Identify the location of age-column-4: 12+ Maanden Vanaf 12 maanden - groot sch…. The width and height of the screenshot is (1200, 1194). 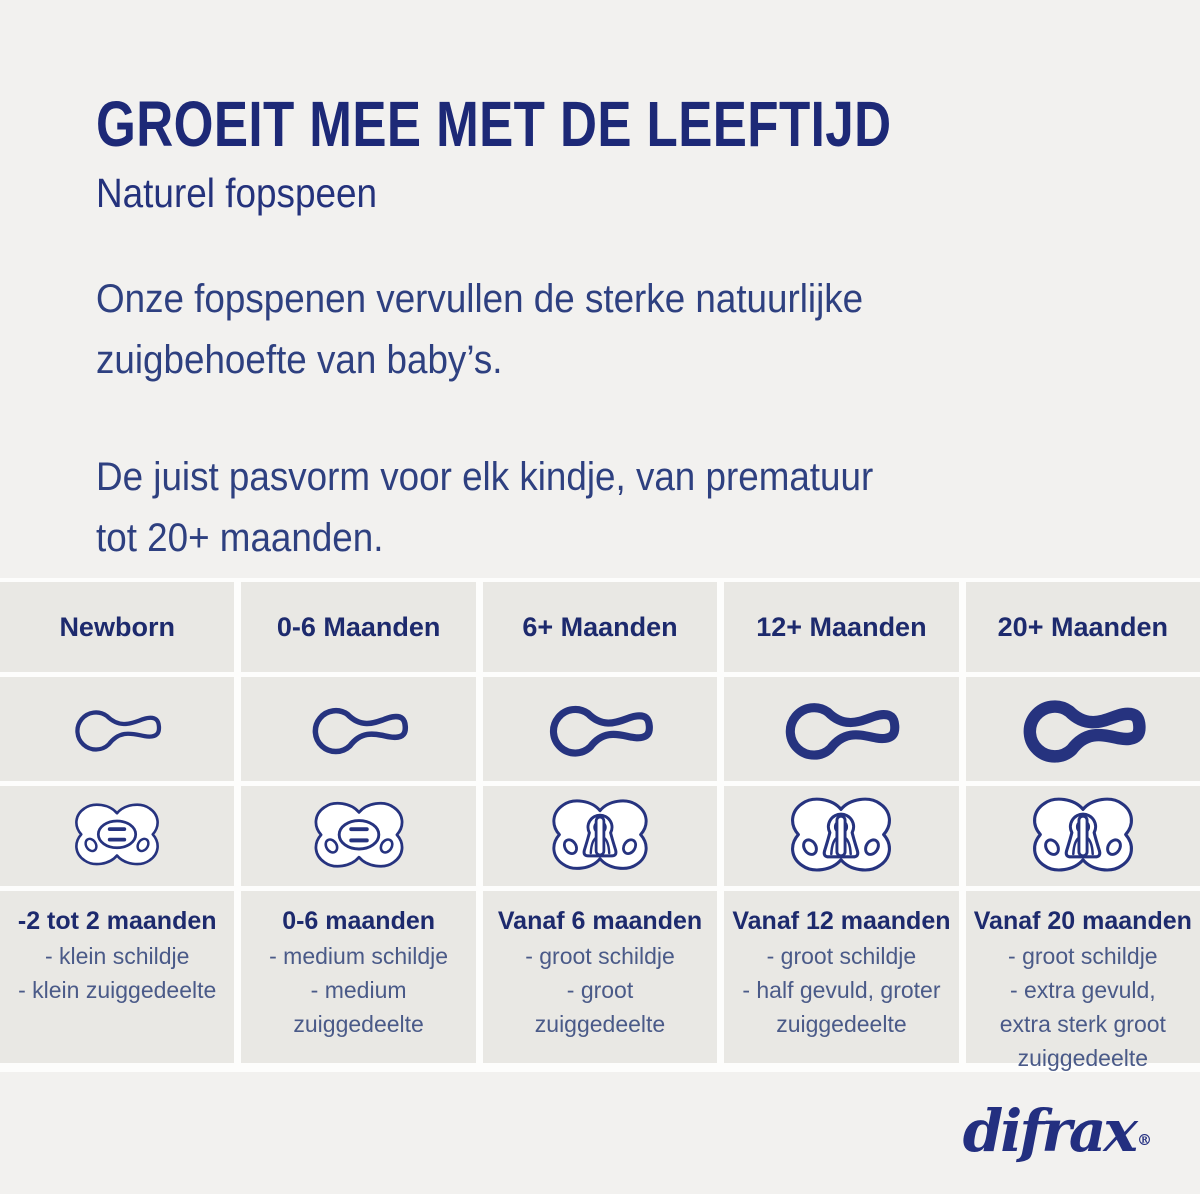
(841, 825).